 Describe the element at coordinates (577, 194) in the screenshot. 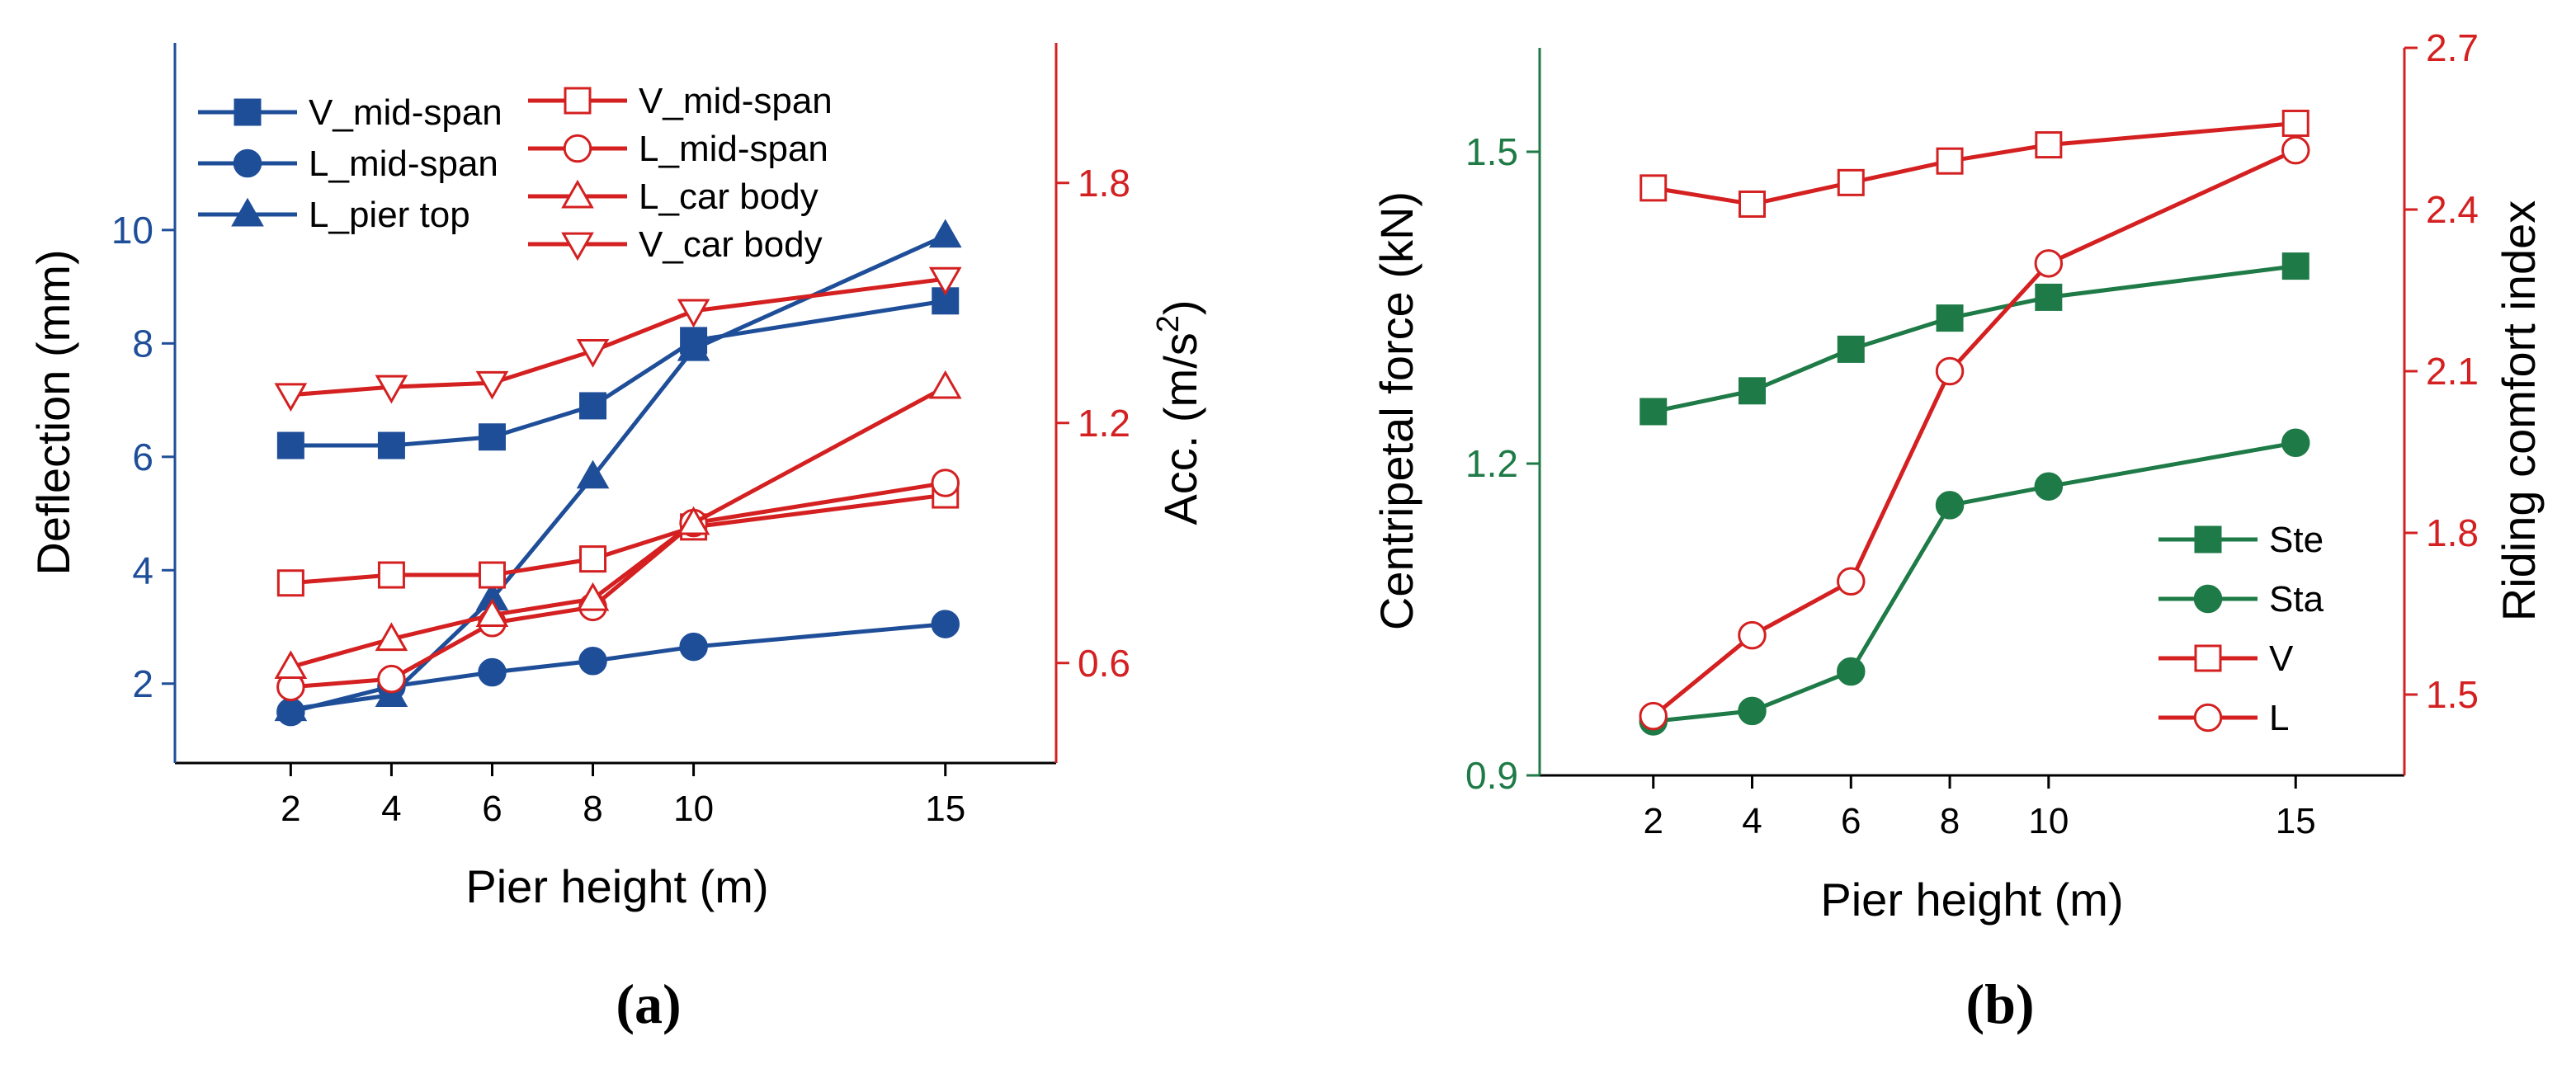

I see `legend-a-5-l-car-body-marker` at that location.